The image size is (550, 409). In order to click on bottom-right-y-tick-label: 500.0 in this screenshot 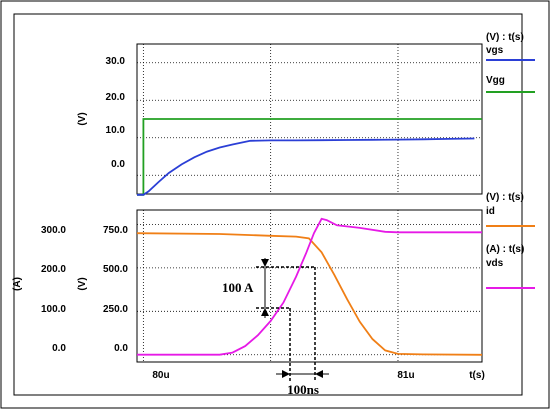, I will do `click(115, 269)`.